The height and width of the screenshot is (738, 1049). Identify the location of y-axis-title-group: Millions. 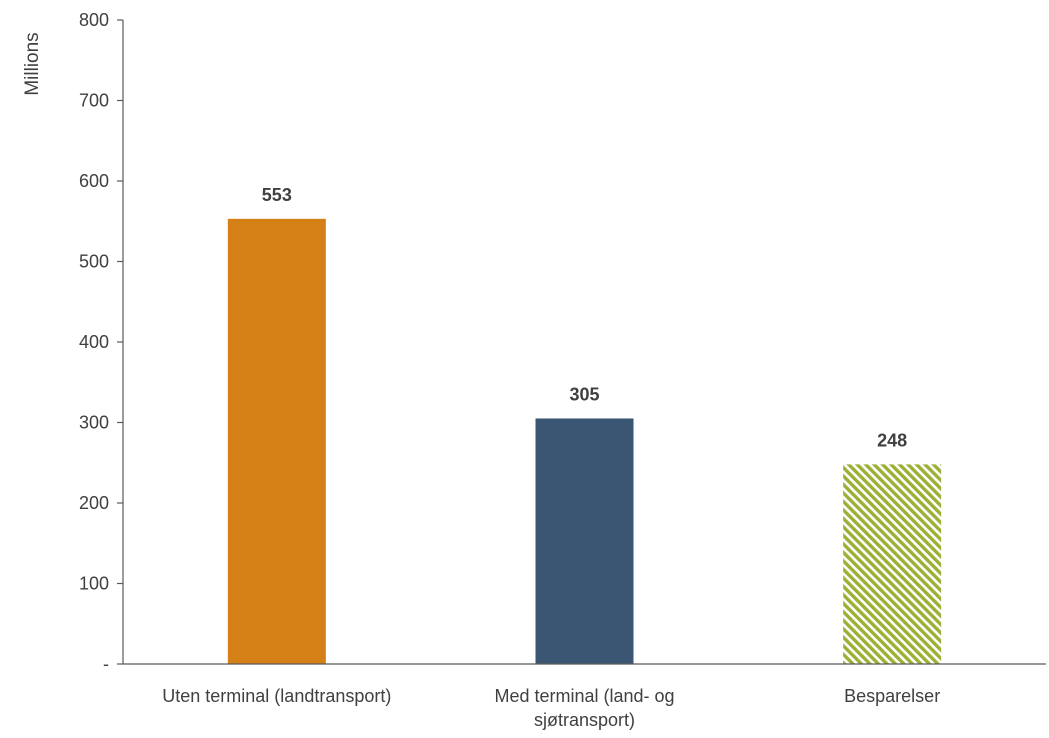
(32, 63).